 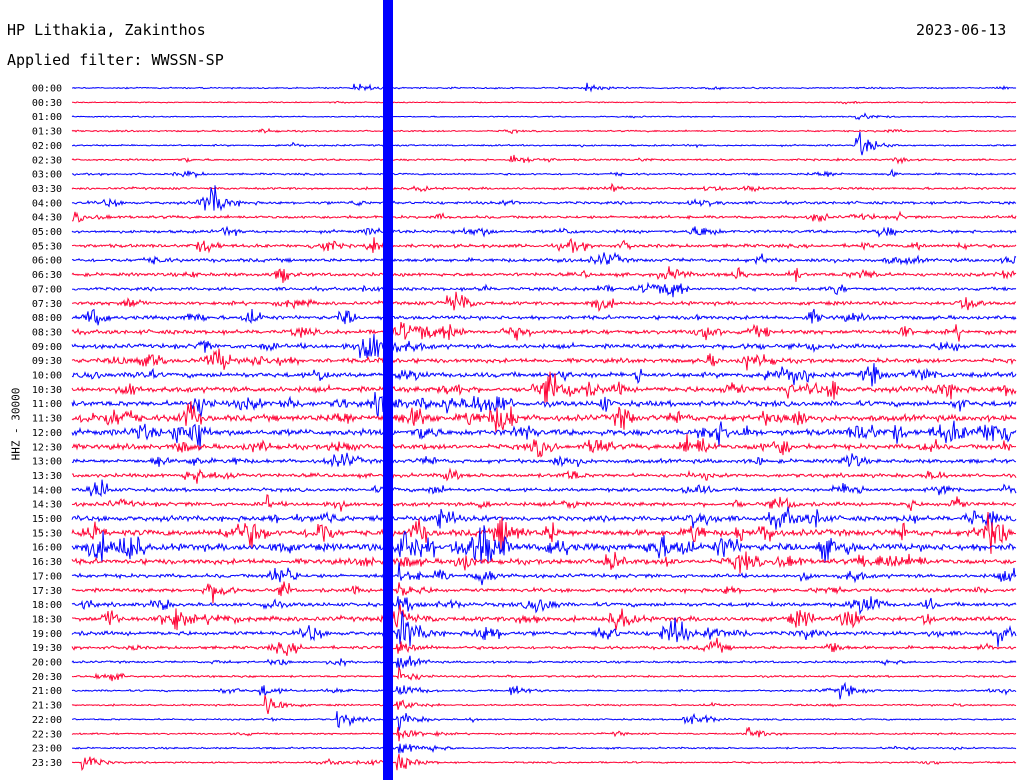 What do you see at coordinates (47, 519) in the screenshot?
I see `time-tick-label: 15:00` at bounding box center [47, 519].